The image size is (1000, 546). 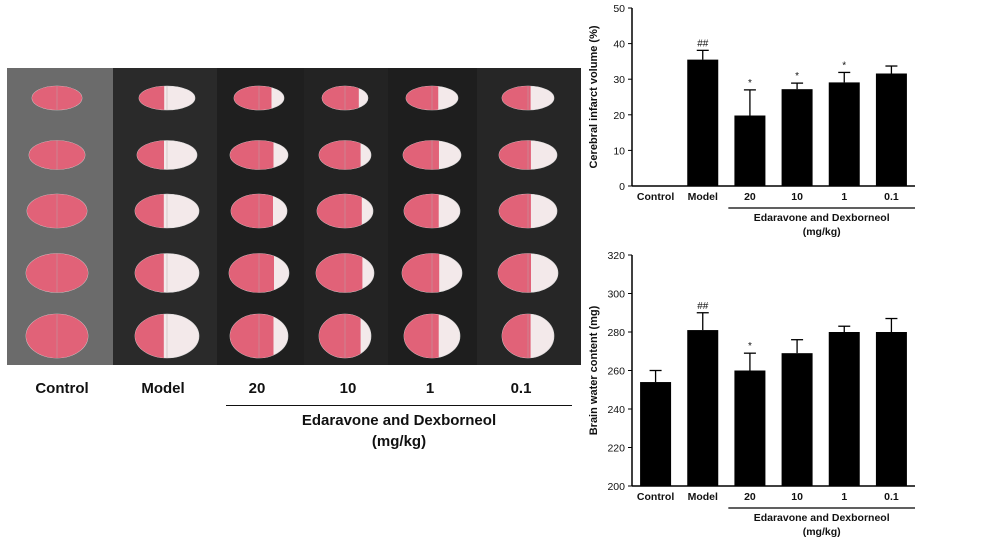 What do you see at coordinates (399, 405) in the screenshot?
I see `photo-group-bracket` at bounding box center [399, 405].